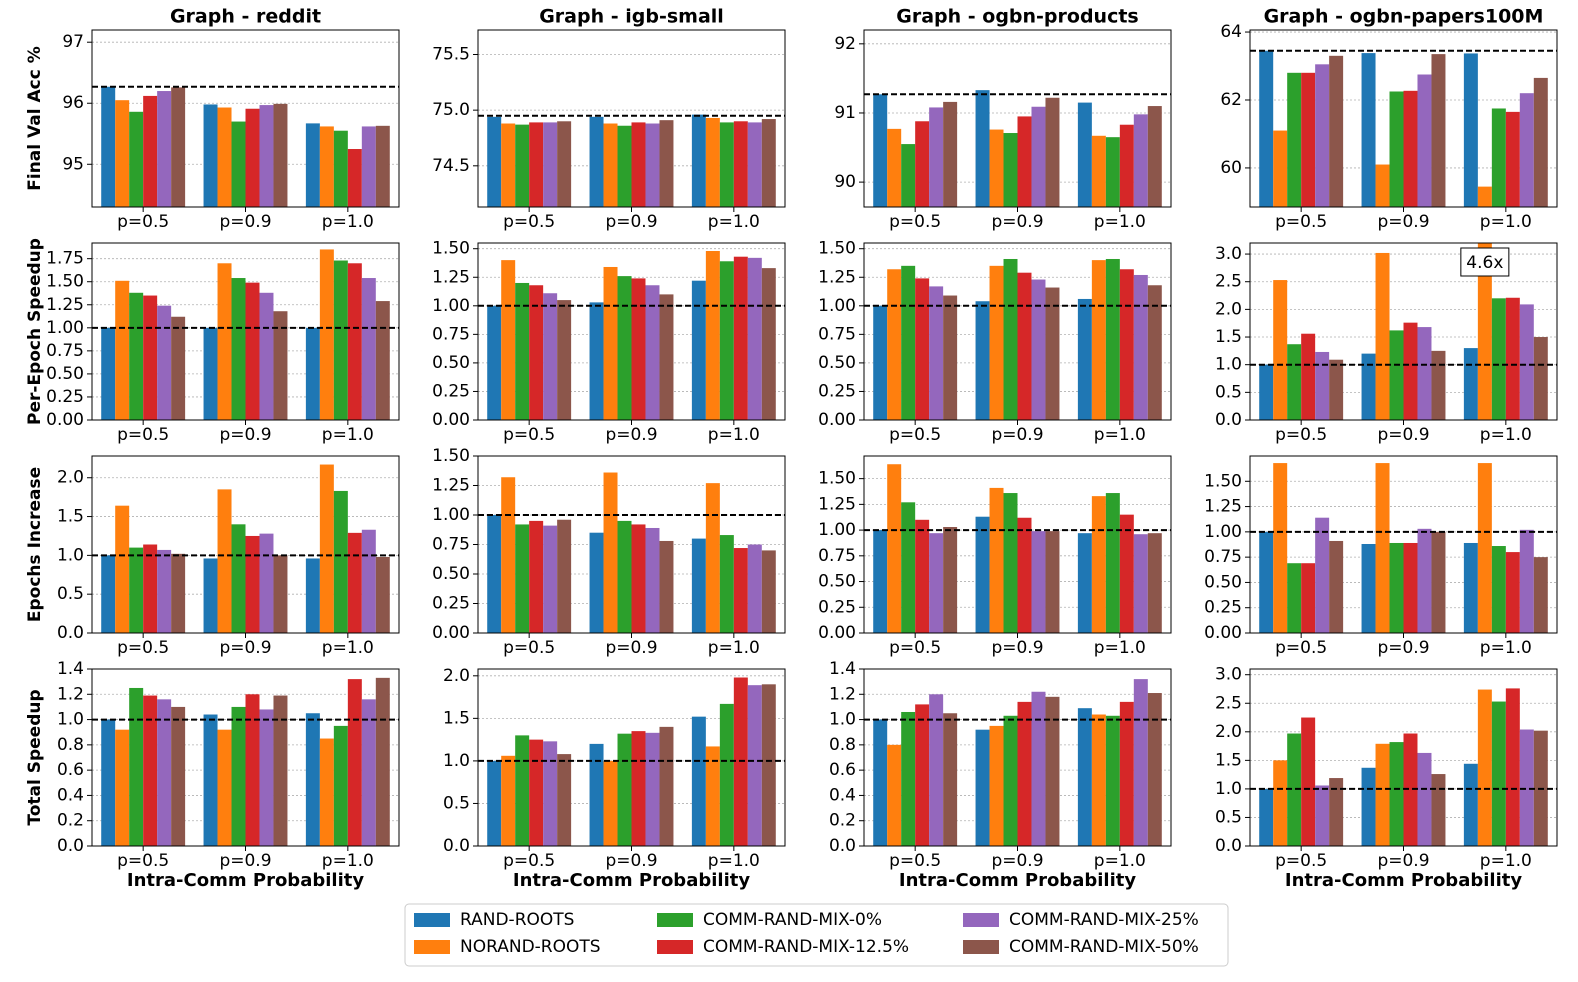 The image size is (1578, 982). What do you see at coordinates (245, 435) in the screenshot?
I see `x-tick-label: p=0.9` at bounding box center [245, 435].